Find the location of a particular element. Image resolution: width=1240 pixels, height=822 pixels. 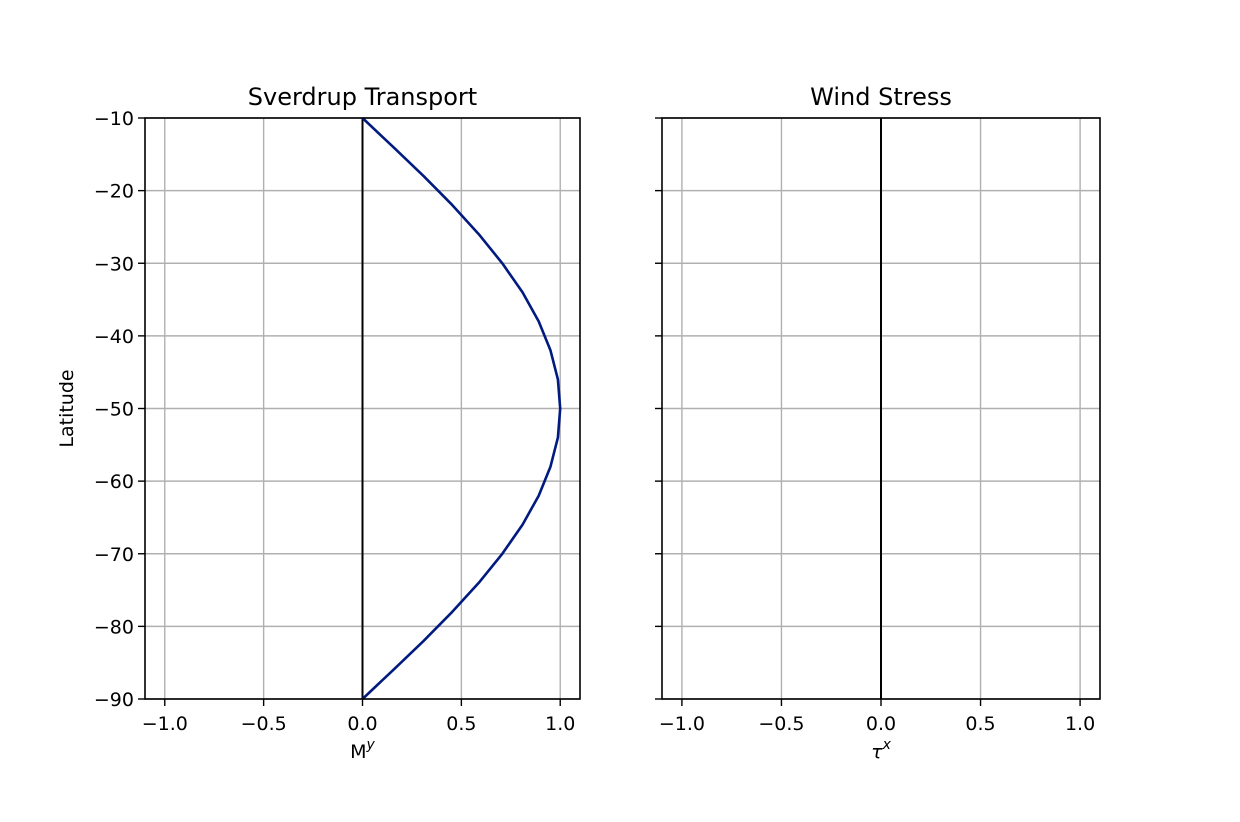

chart-title: Sverdrup Transport is located at coordinates (362, 97).